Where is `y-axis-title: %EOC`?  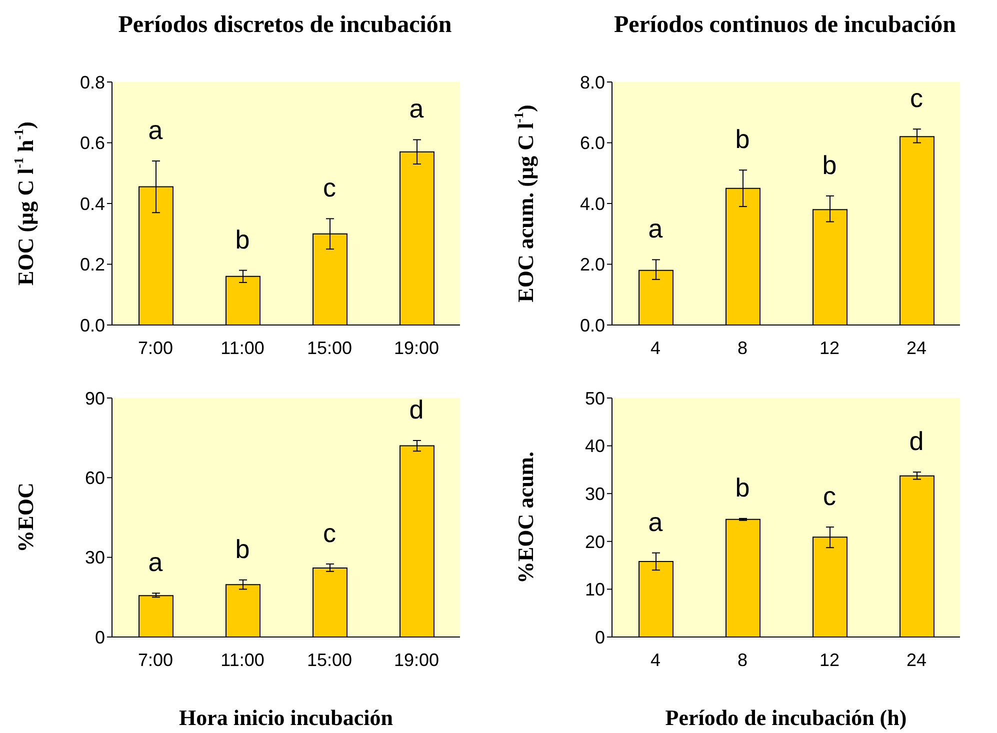
y-axis-title: %EOC is located at coordinates (25, 517).